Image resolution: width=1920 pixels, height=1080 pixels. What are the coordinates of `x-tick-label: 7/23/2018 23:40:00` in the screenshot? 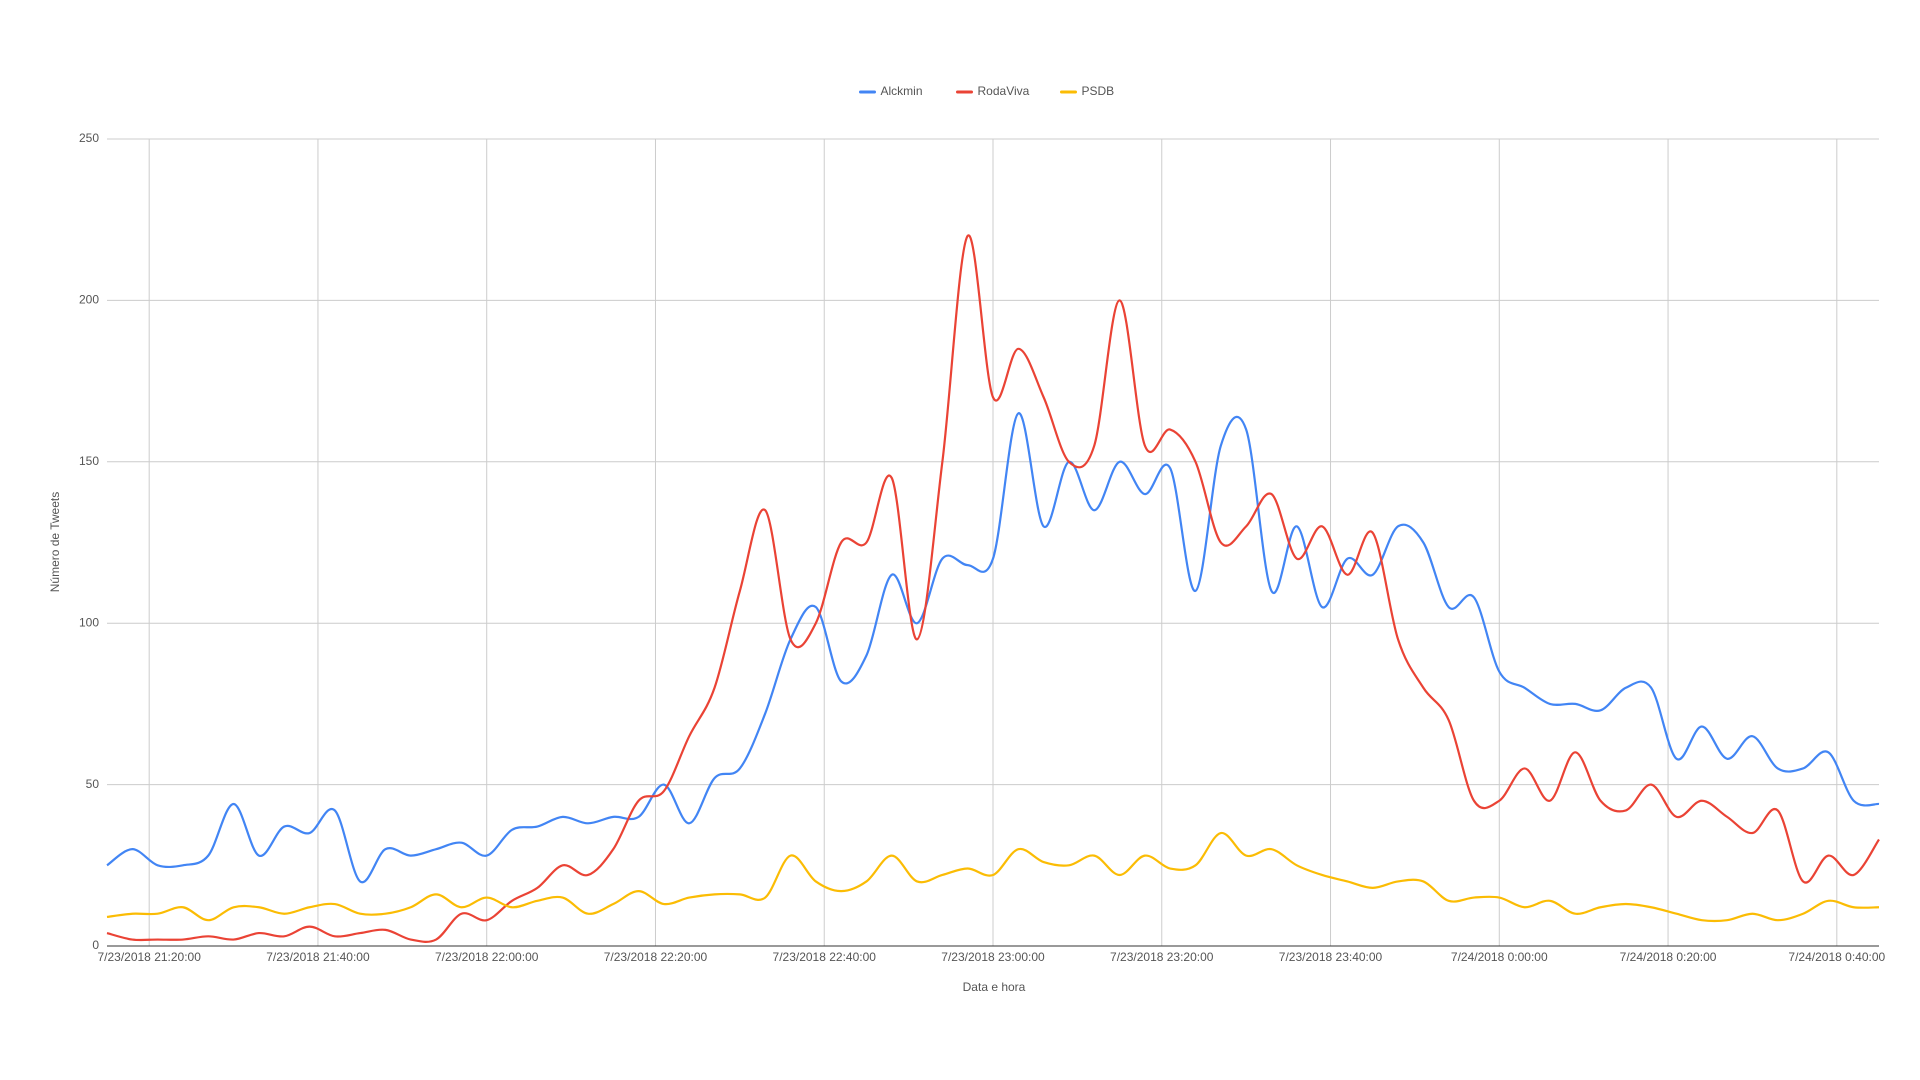 It's located at (1331, 957).